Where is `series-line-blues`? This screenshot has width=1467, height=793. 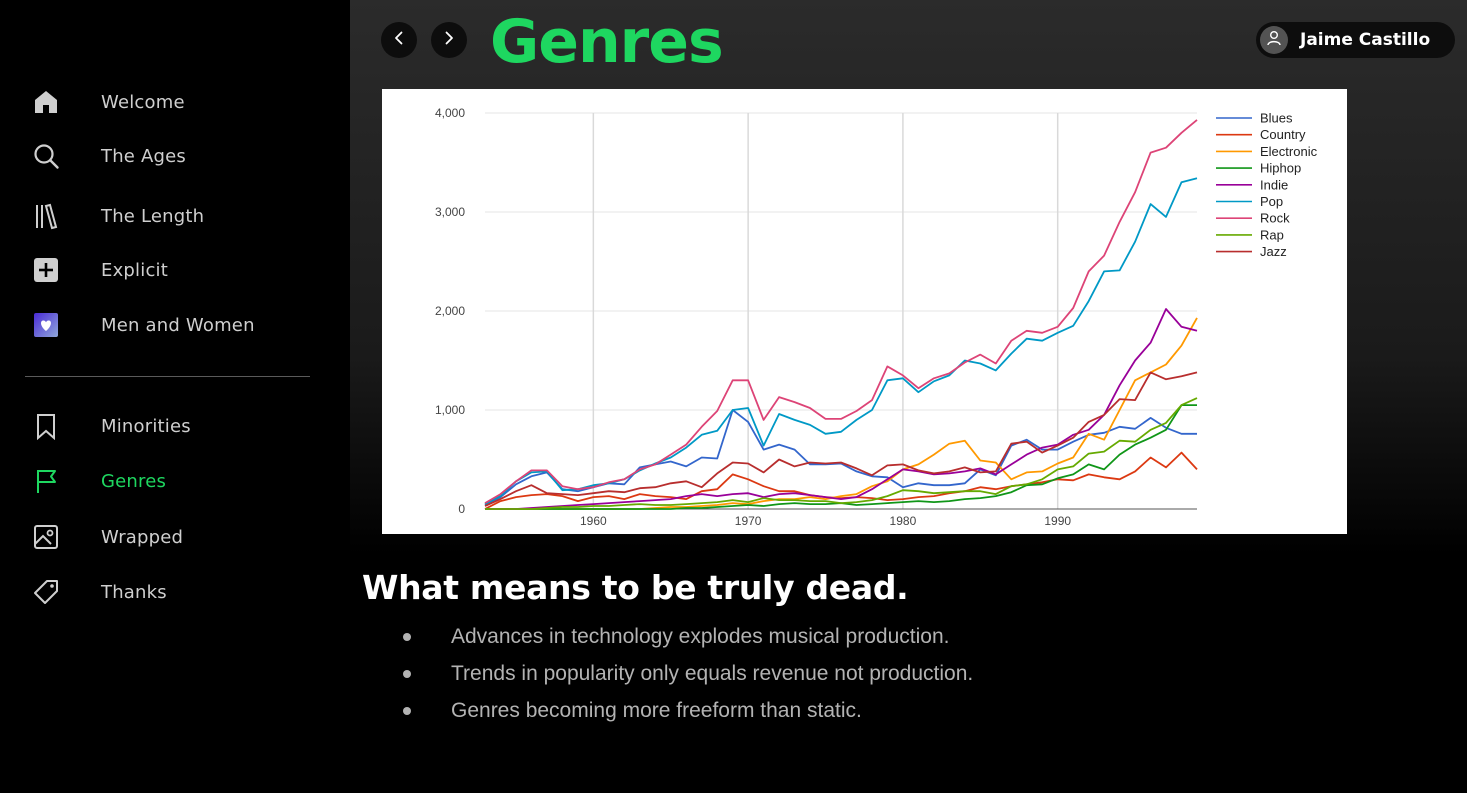
series-line-blues is located at coordinates (840, 457).